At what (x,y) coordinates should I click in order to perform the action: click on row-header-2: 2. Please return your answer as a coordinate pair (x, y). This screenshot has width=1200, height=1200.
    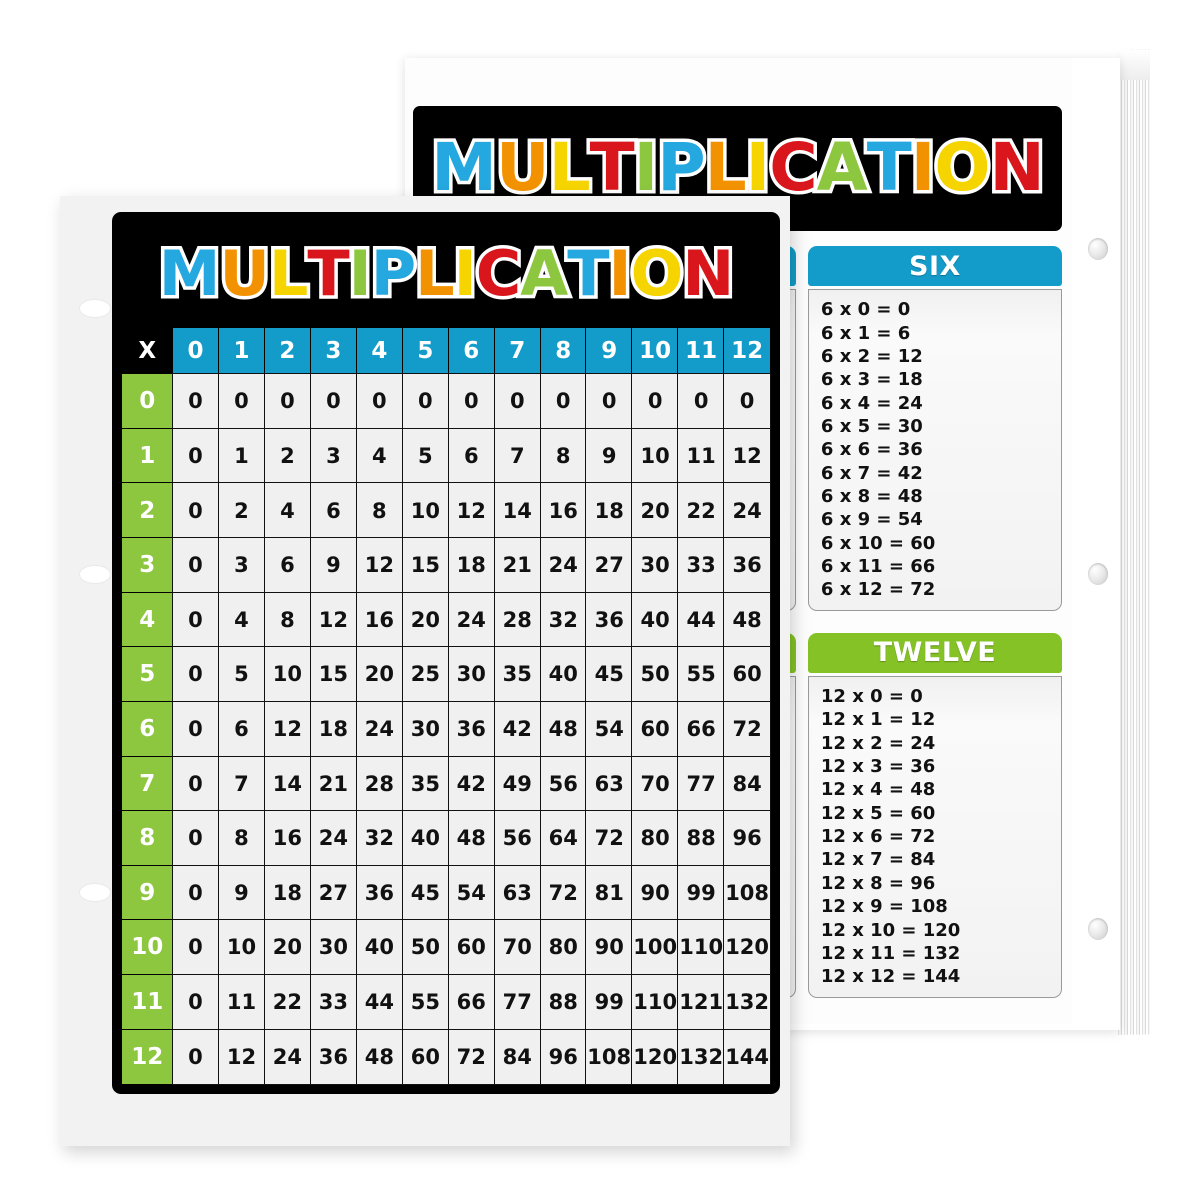
    Looking at the image, I should click on (147, 510).